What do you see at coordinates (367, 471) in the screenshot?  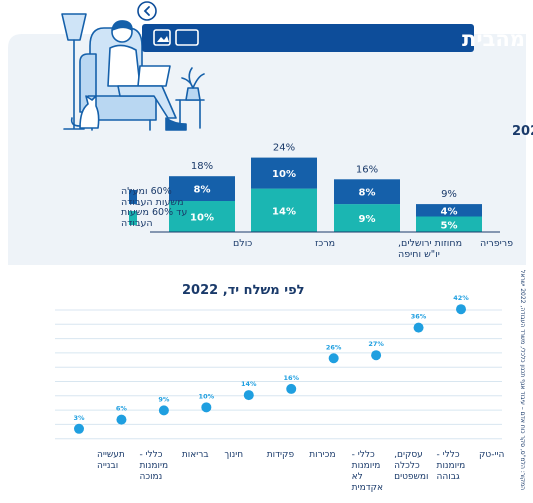 I see `occupation-category-label: כללי -מיומנות לא אקדמית` at bounding box center [367, 471].